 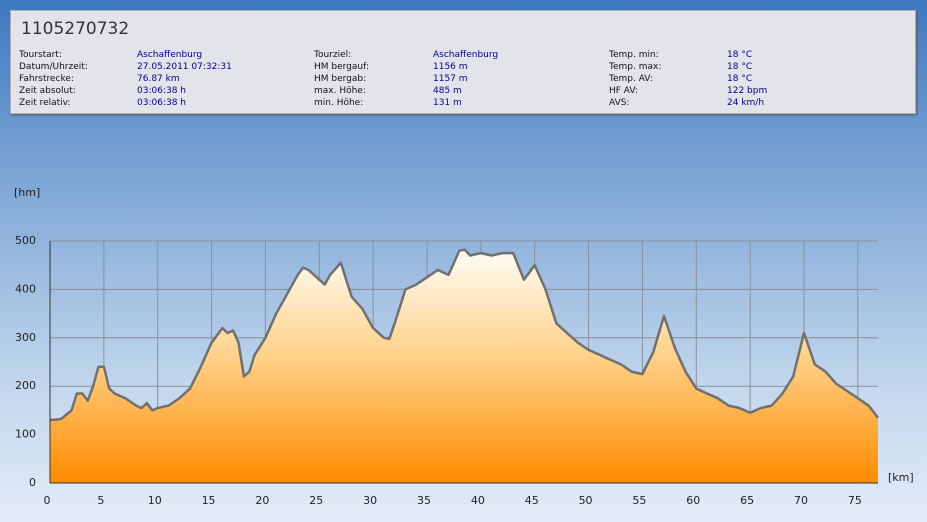 What do you see at coordinates (155, 500) in the screenshot?
I see `x-tick-label: 10` at bounding box center [155, 500].